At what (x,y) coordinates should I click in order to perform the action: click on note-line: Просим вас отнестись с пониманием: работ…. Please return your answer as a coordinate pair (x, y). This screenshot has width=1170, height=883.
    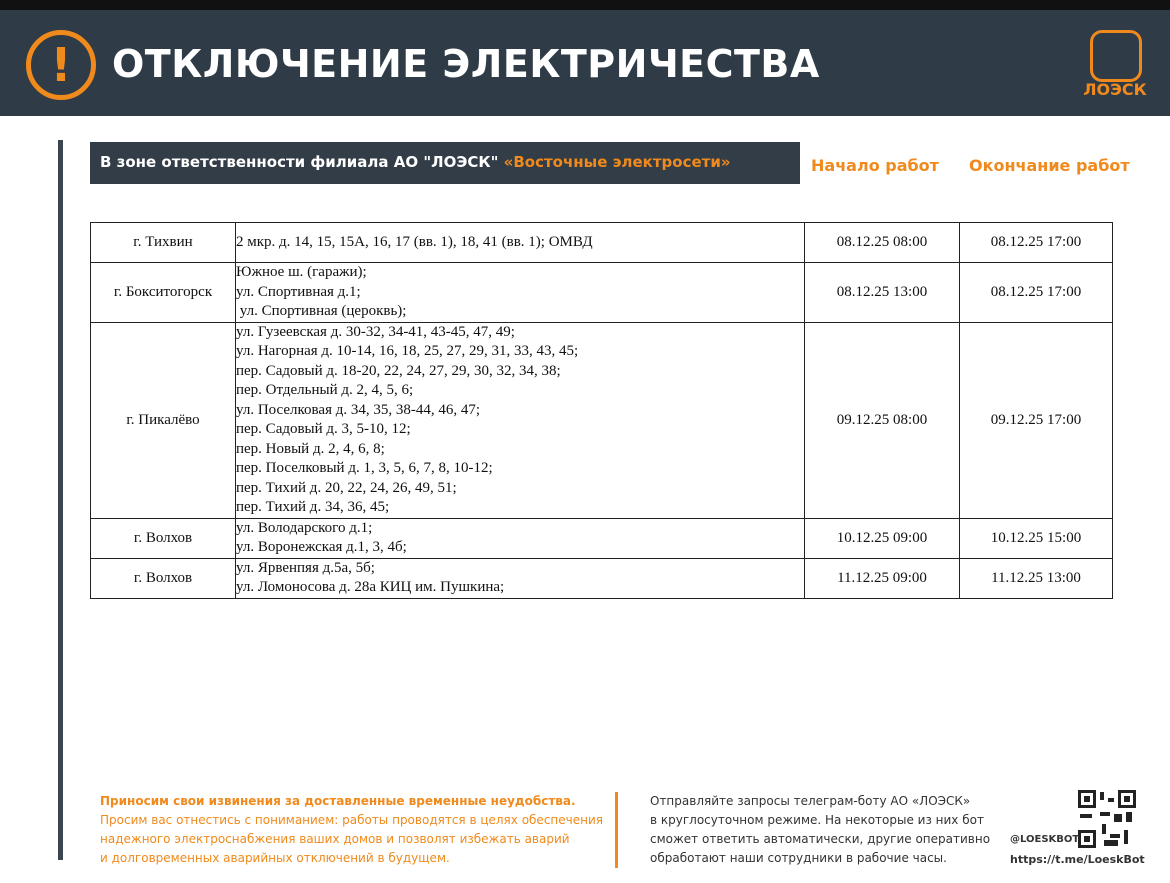
    Looking at the image, I should click on (351, 820).